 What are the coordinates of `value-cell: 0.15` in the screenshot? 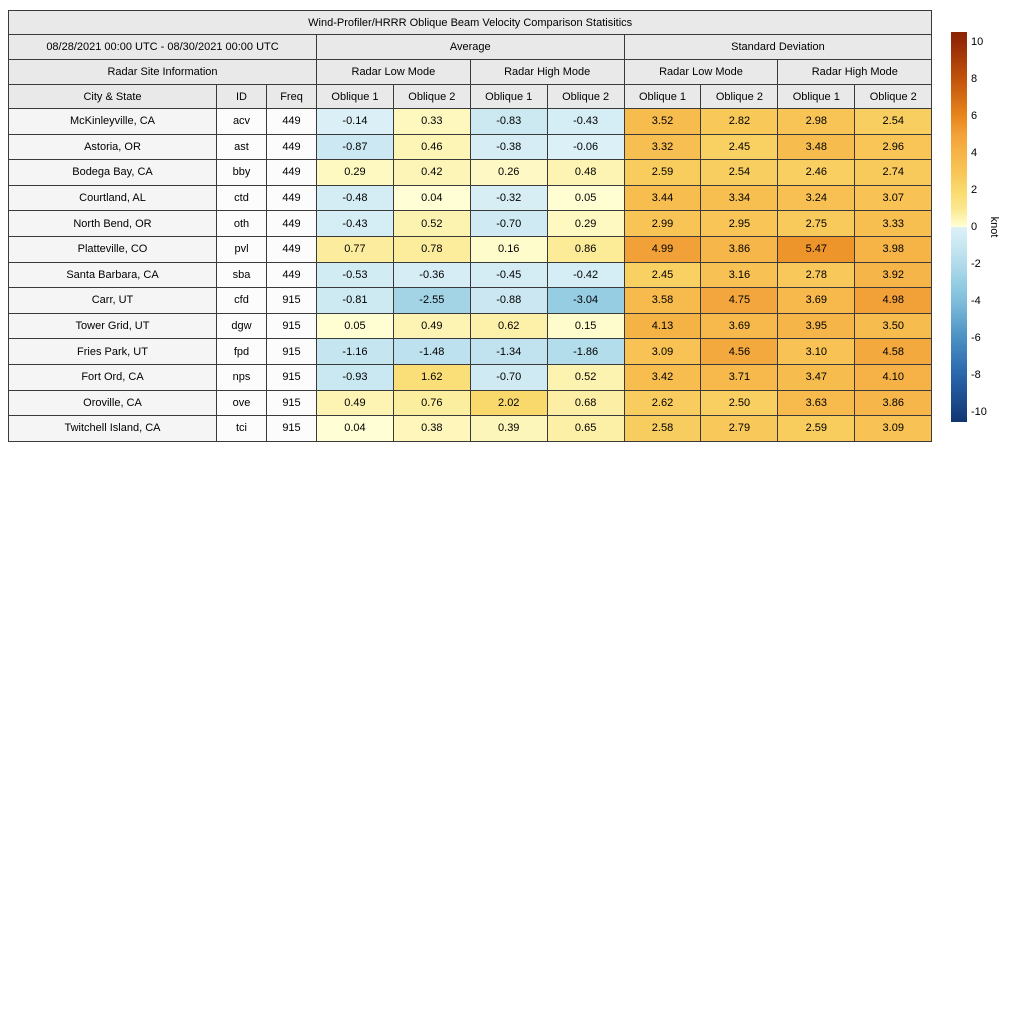 It's located at (585, 326).